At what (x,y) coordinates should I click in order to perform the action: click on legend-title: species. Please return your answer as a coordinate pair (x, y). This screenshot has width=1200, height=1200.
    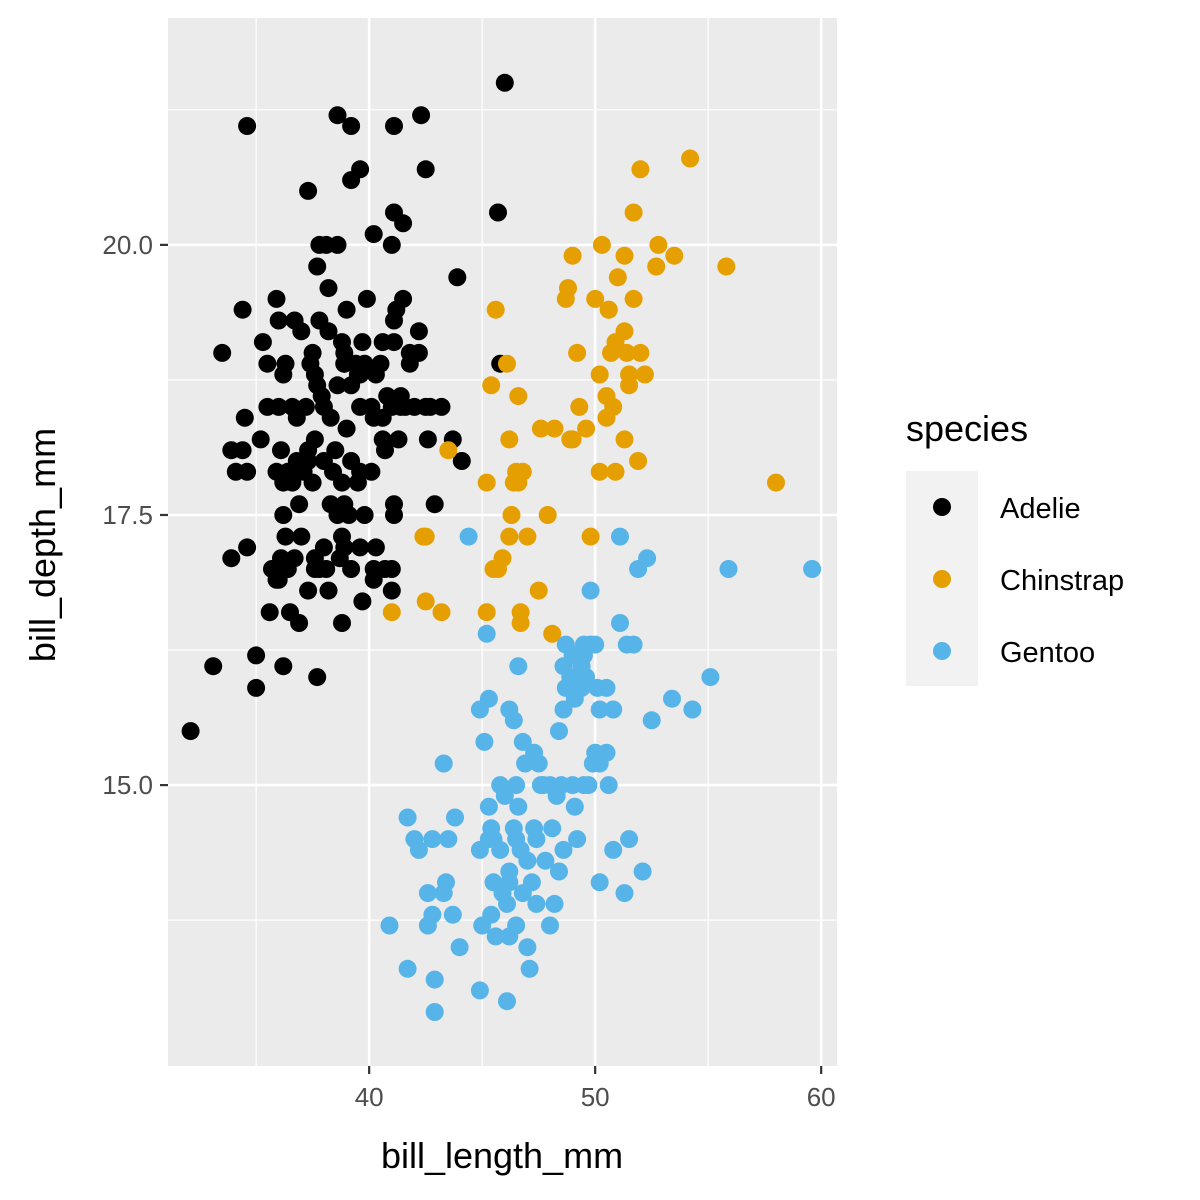
    Looking at the image, I should click on (967, 428).